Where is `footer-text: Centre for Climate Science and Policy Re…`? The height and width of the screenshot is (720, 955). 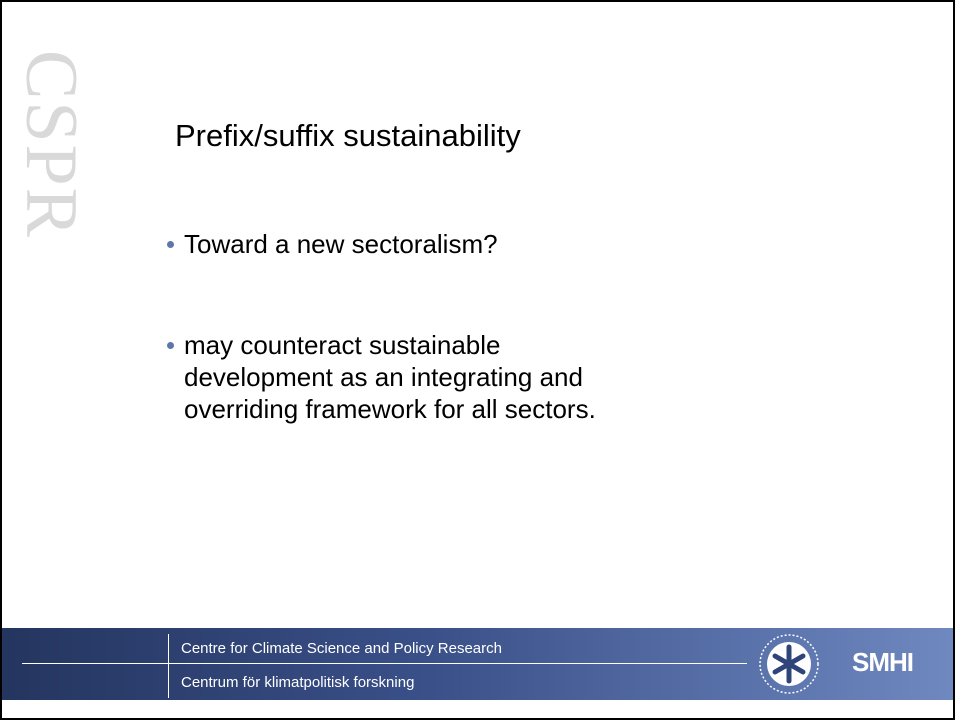 footer-text: Centre for Climate Science and Policy Re… is located at coordinates (341, 648).